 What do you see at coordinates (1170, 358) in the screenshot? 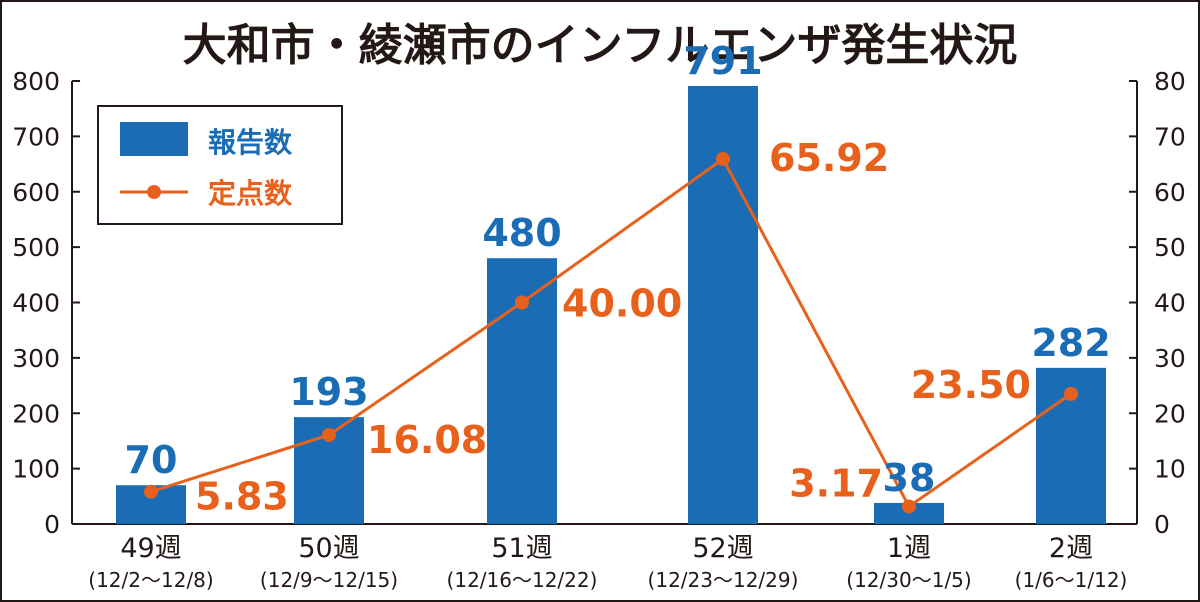
I see `right-tick-label: 30` at bounding box center [1170, 358].